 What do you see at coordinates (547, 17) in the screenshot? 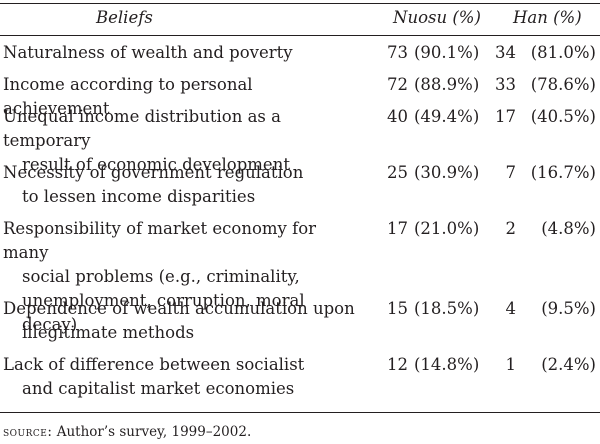
I see `header-han: Han (%)` at bounding box center [547, 17].